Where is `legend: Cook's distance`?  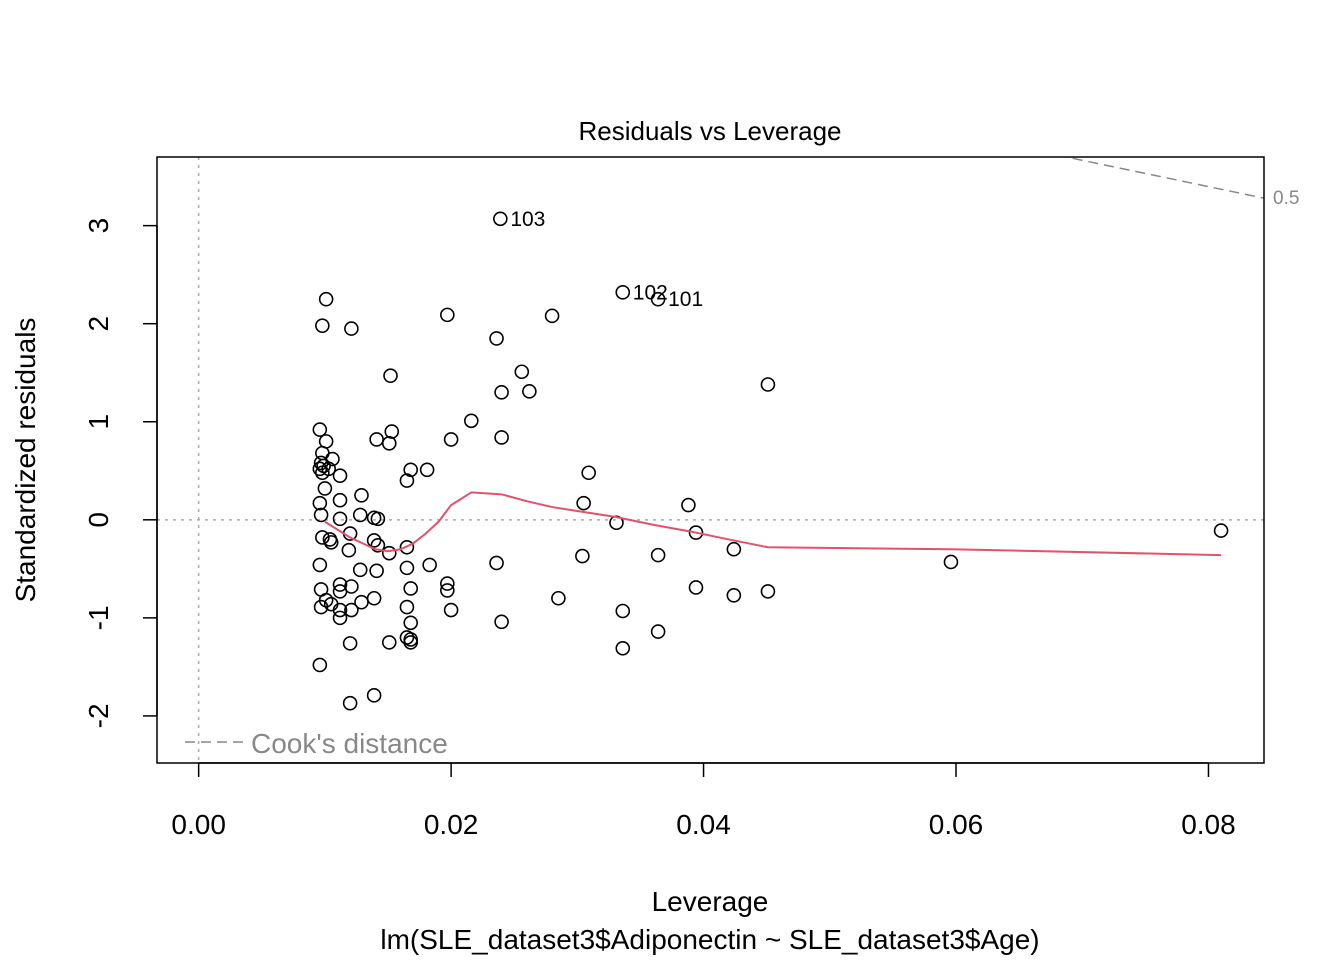 legend: Cook's distance is located at coordinates (316, 743).